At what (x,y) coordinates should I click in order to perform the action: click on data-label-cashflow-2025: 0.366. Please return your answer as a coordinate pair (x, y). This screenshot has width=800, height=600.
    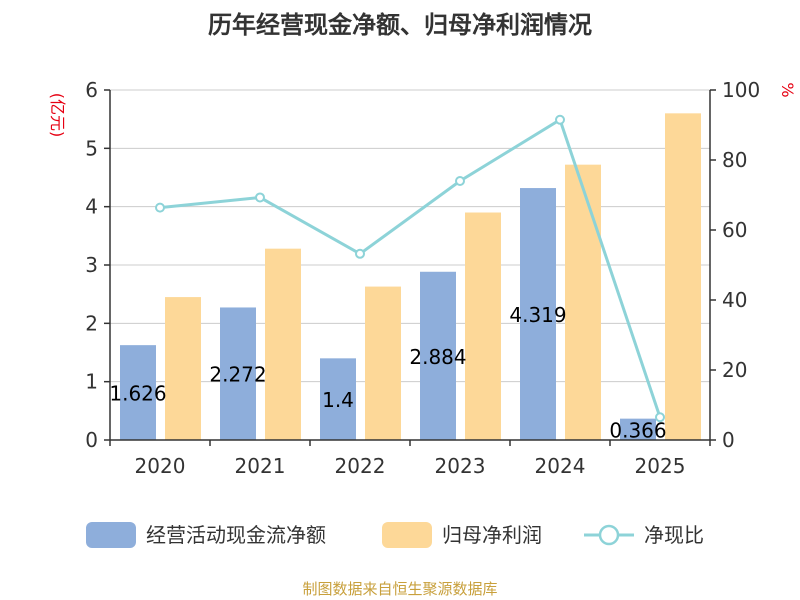
    Looking at the image, I should click on (637, 430).